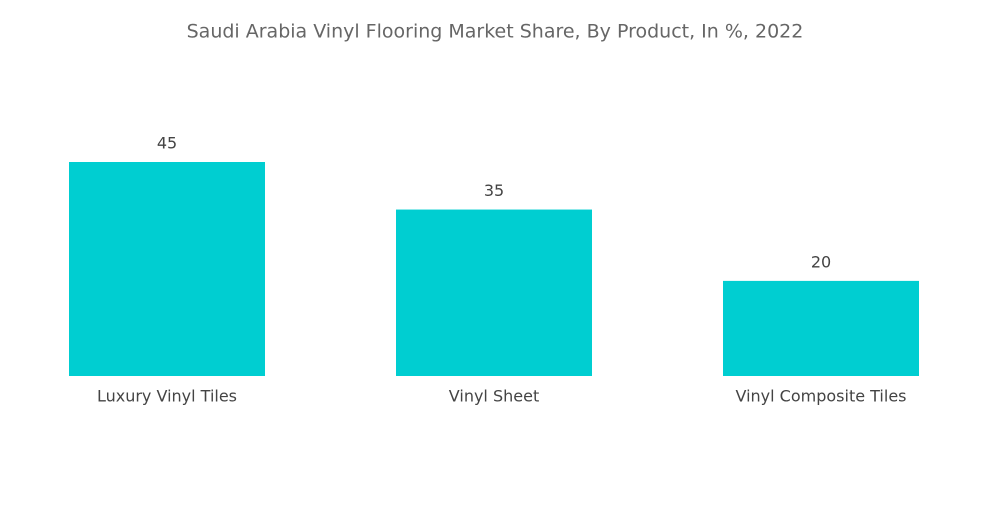 The image size is (1000, 508). What do you see at coordinates (494, 190) in the screenshot?
I see `value-label: 35` at bounding box center [494, 190].